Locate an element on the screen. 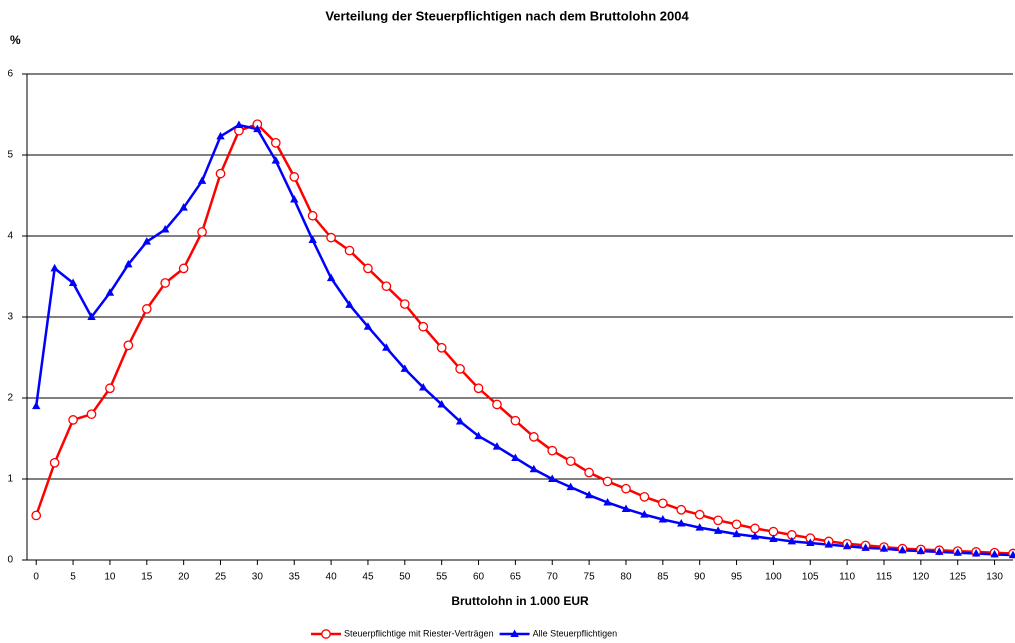 This screenshot has height=643, width=1015. x-tick-label: 120 is located at coordinates (921, 577).